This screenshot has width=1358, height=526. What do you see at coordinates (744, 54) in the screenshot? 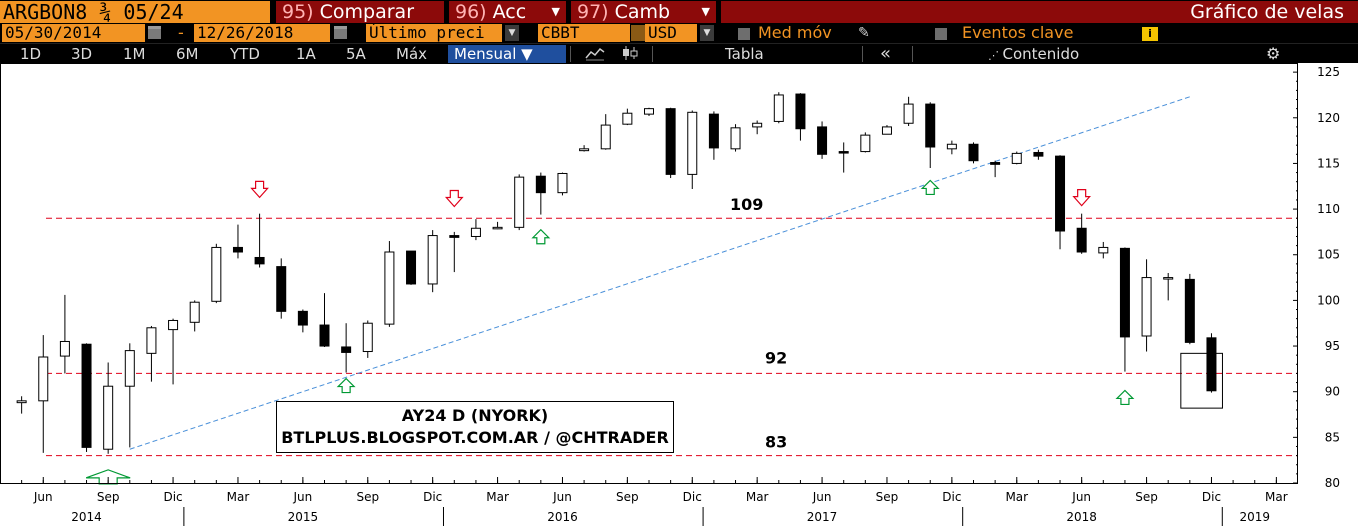
I see `table-button: Tabla` at bounding box center [744, 54].